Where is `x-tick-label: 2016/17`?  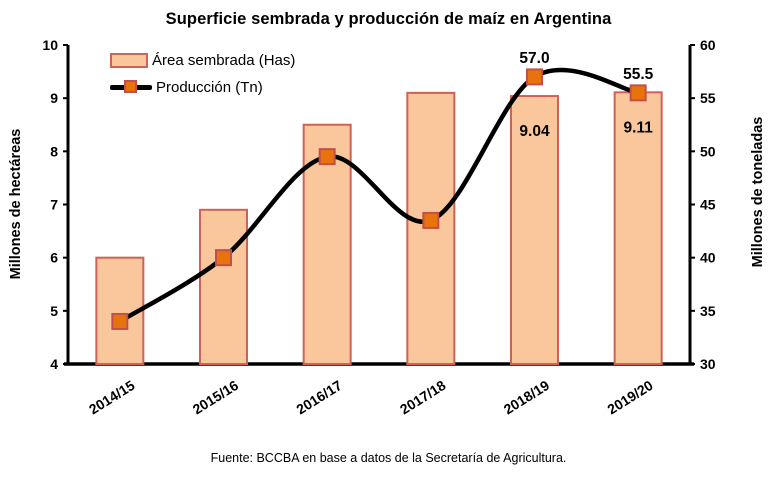 x-tick-label: 2016/17 is located at coordinates (319, 397).